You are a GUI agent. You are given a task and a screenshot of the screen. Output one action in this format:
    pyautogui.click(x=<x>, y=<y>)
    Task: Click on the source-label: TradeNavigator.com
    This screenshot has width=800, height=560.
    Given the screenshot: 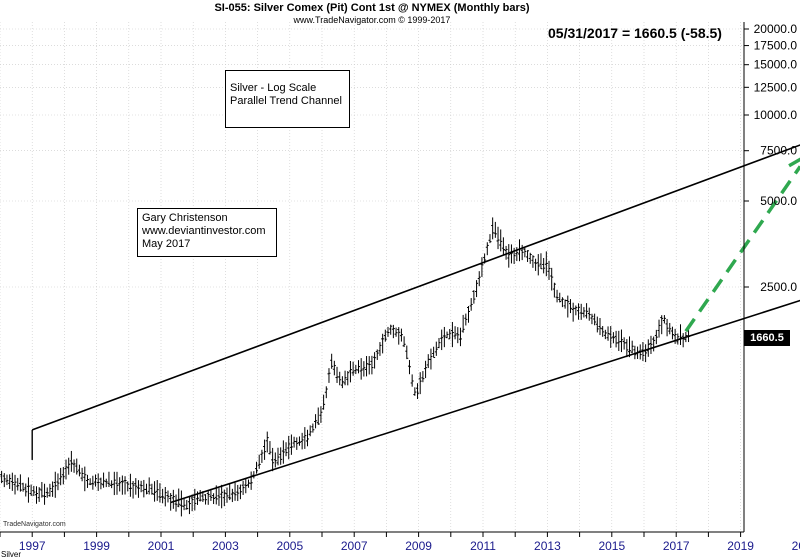 What is the action you would take?
    pyautogui.click(x=34, y=524)
    